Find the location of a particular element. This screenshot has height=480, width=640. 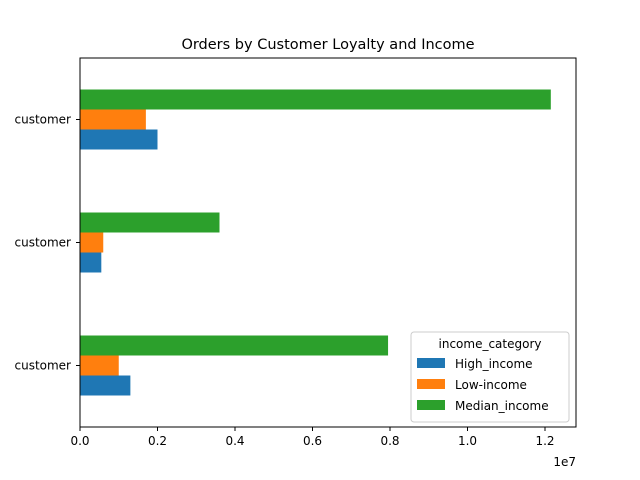

x-axis-scale-label: 1e7 is located at coordinates (564, 462).